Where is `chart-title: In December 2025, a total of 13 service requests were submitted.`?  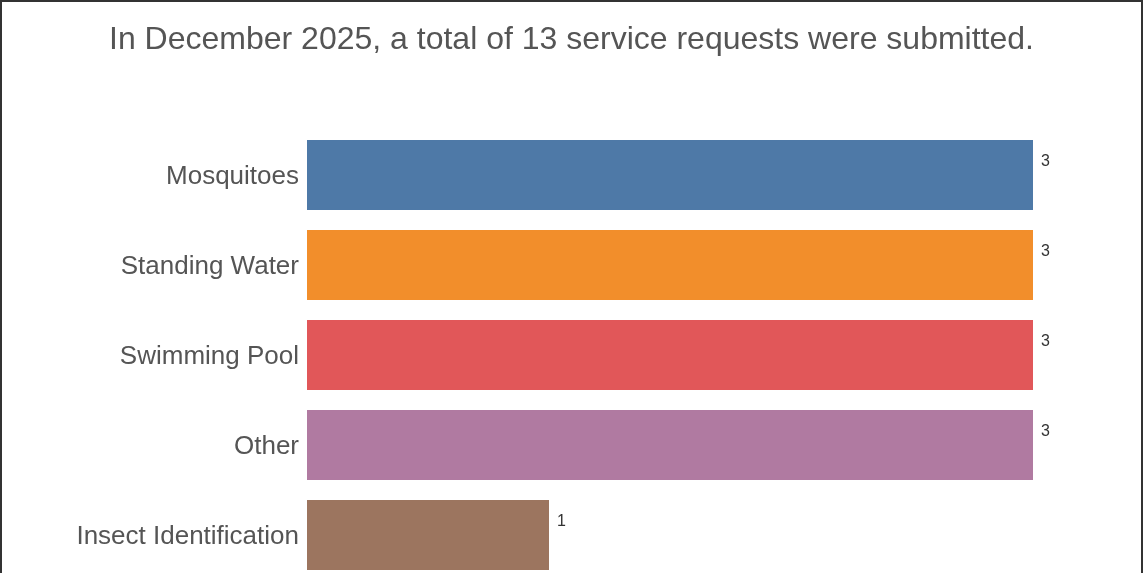 chart-title: In December 2025, a total of 13 service requests were submitted. is located at coordinates (571, 38).